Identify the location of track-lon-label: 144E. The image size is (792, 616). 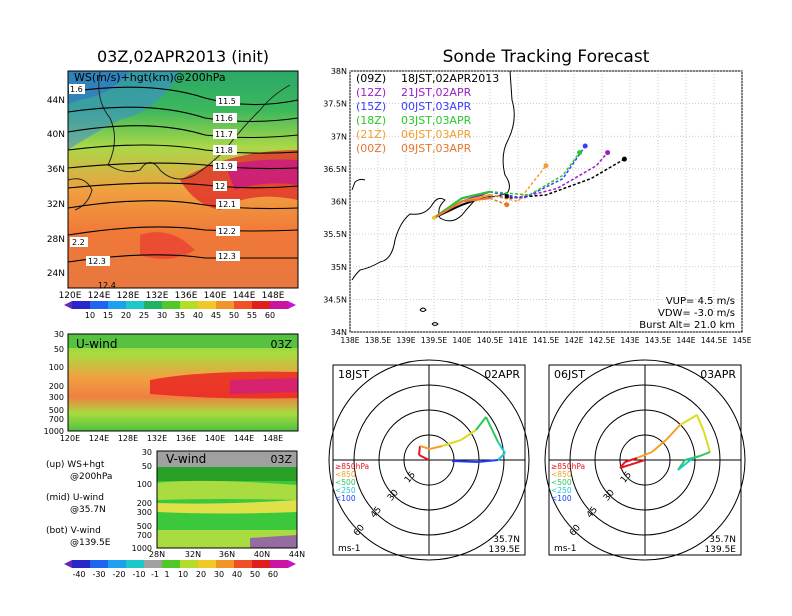
(685, 340).